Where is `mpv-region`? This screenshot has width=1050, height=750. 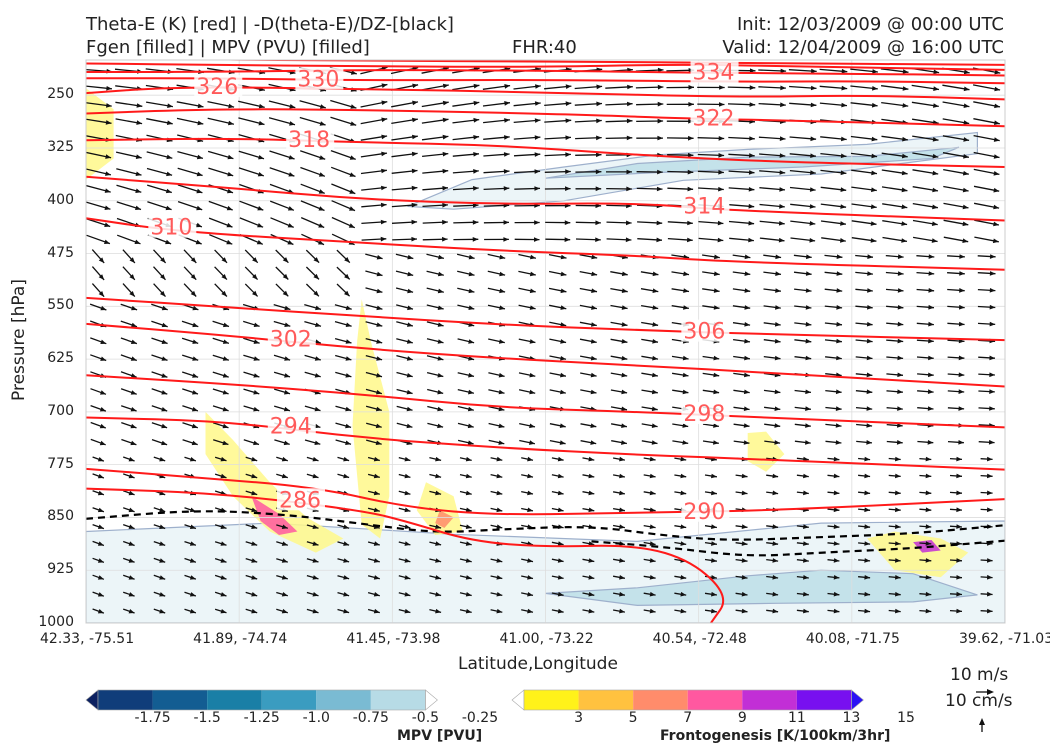
mpv-region is located at coordinates (761, 588).